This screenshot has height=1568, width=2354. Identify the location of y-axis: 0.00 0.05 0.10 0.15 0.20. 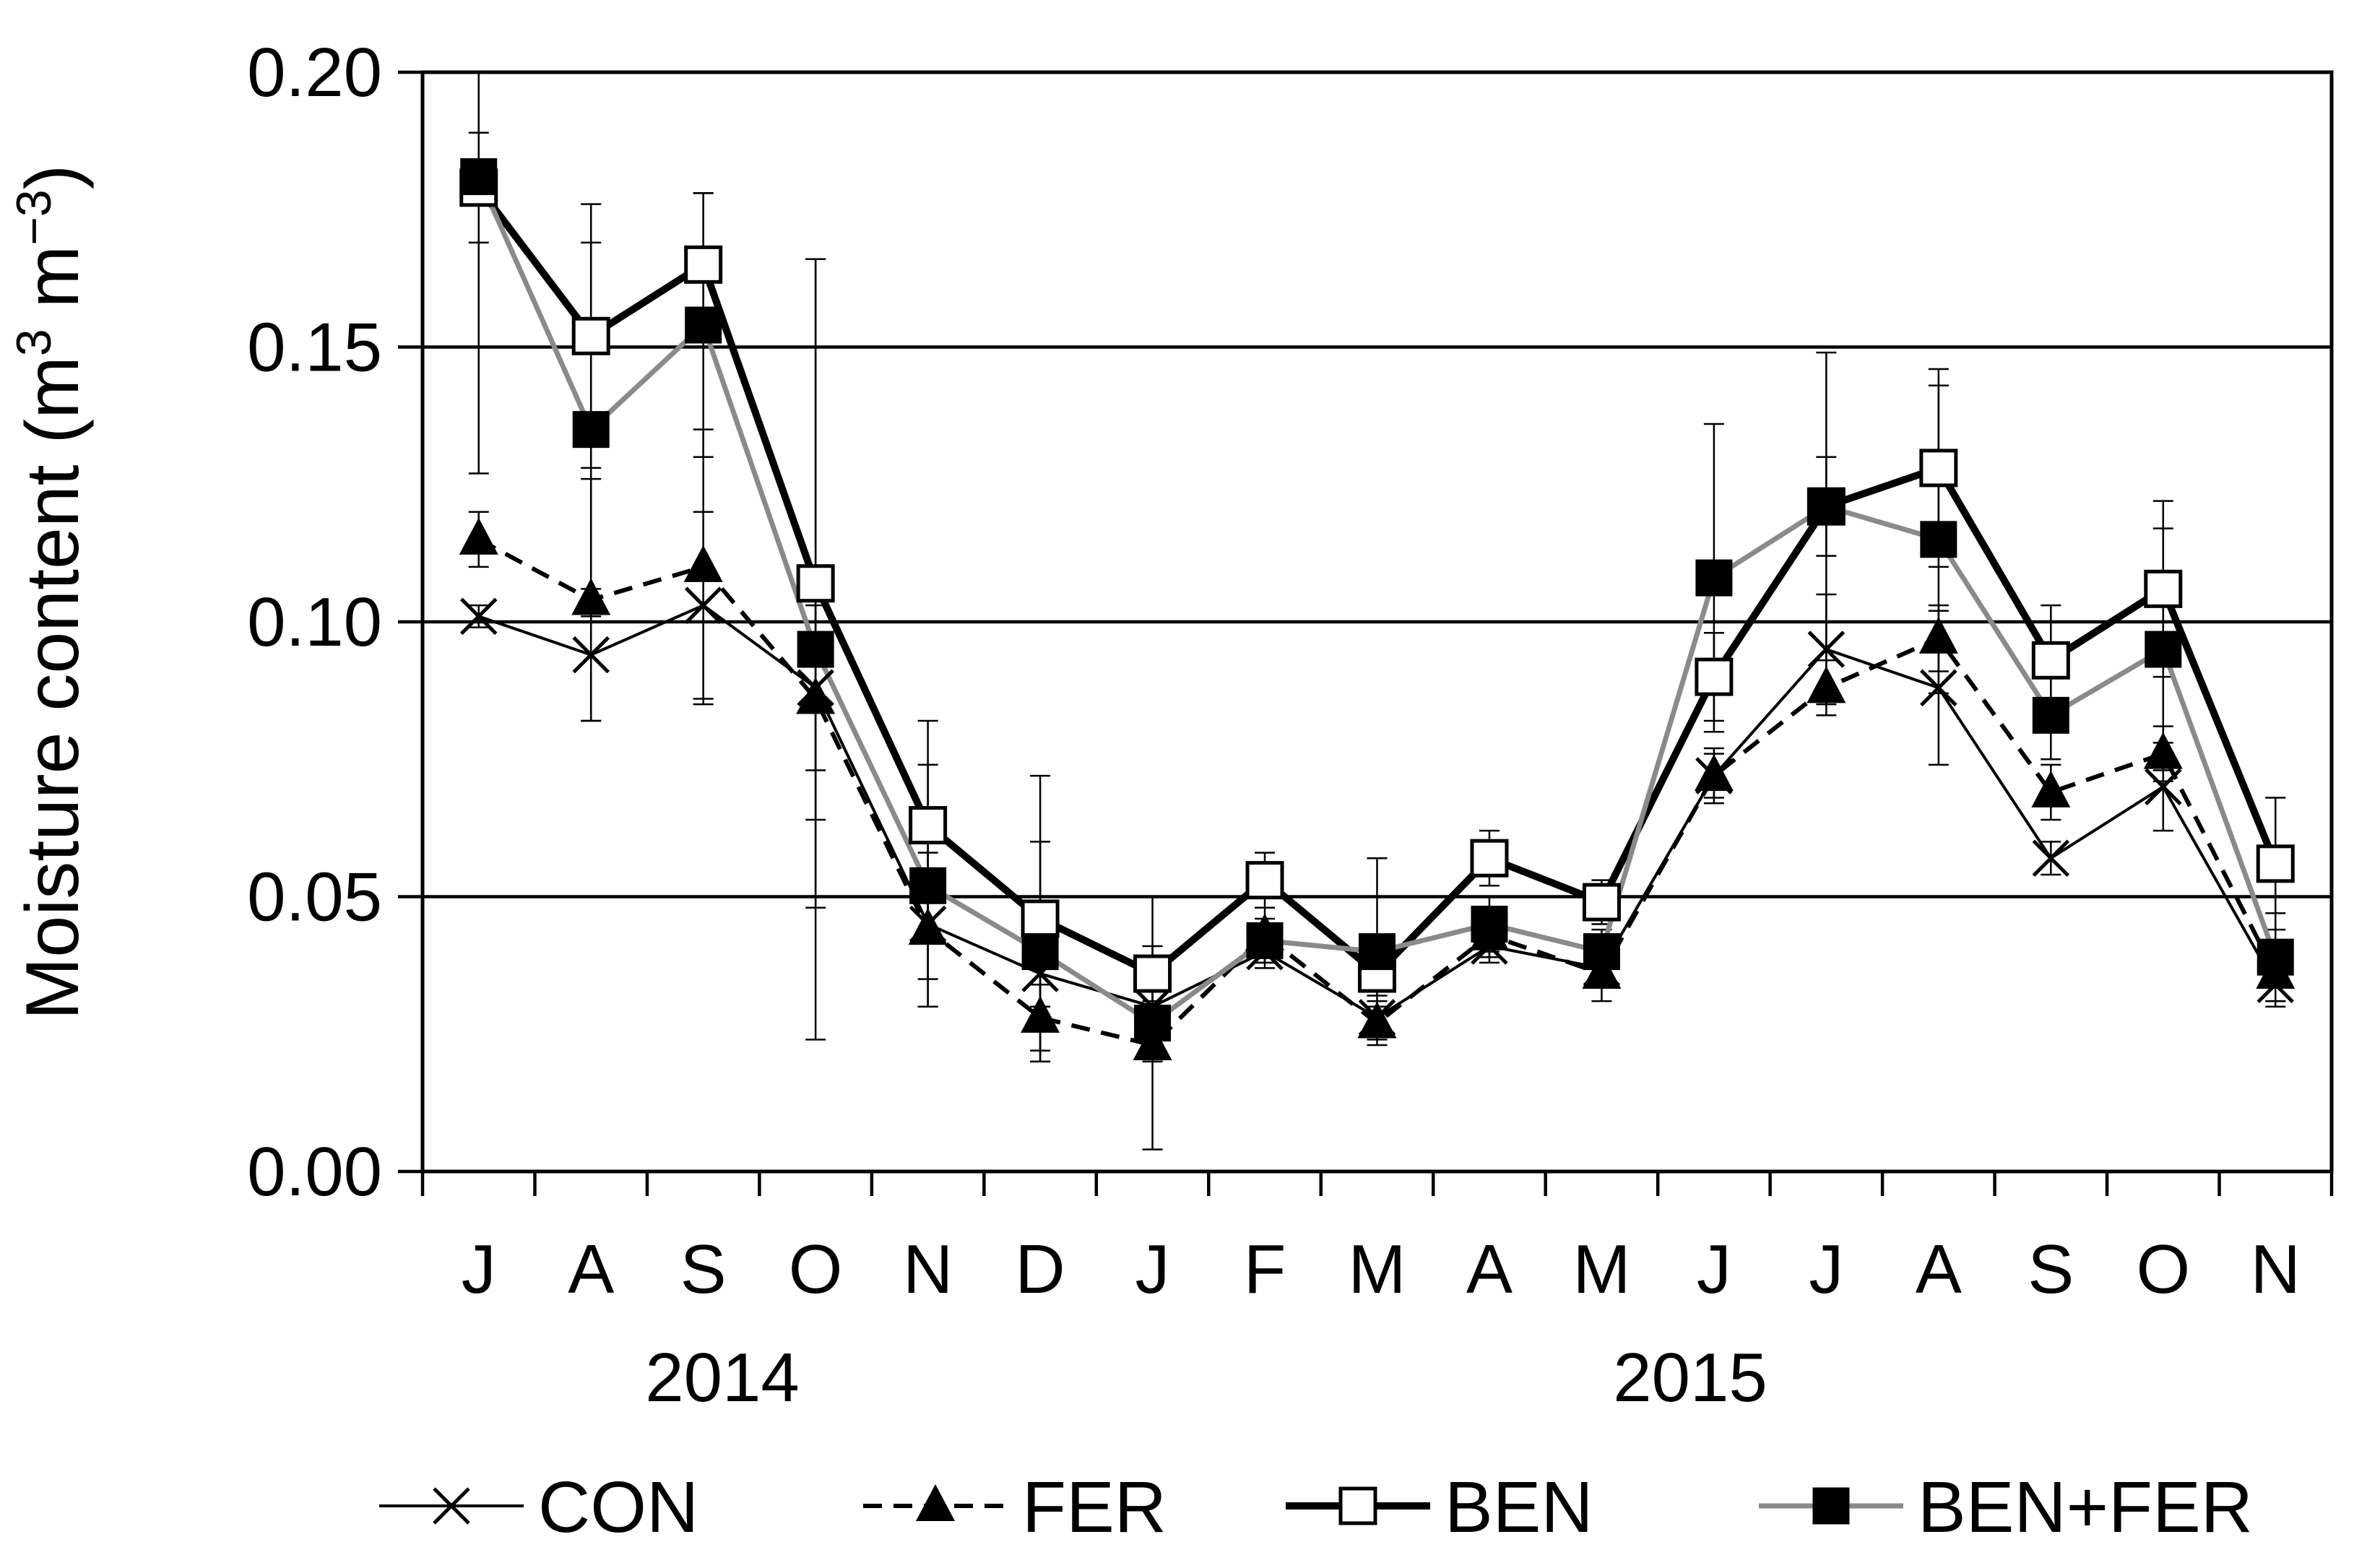
(335, 622).